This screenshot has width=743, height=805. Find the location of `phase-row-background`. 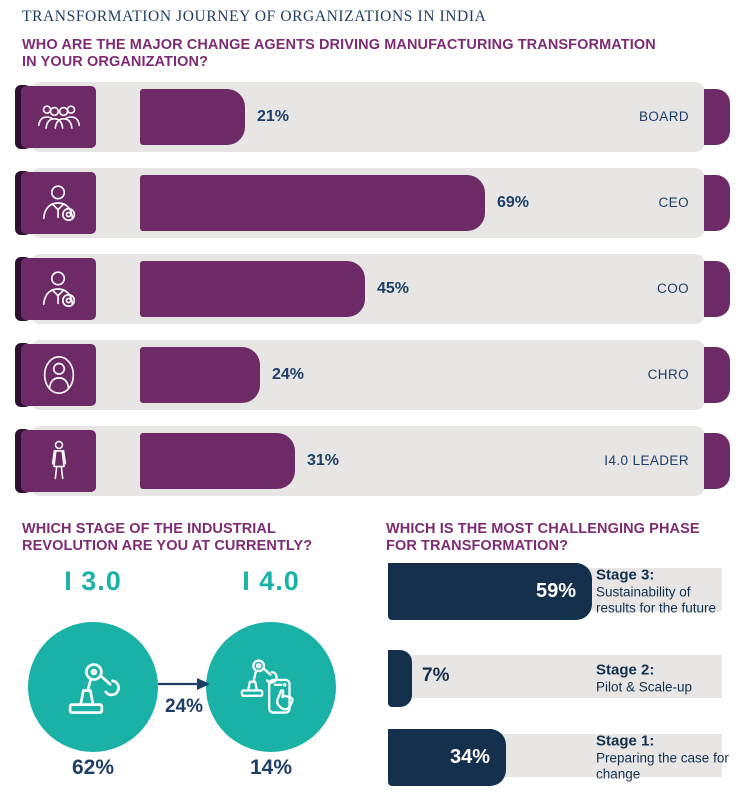

phase-row-background is located at coordinates (555, 676).